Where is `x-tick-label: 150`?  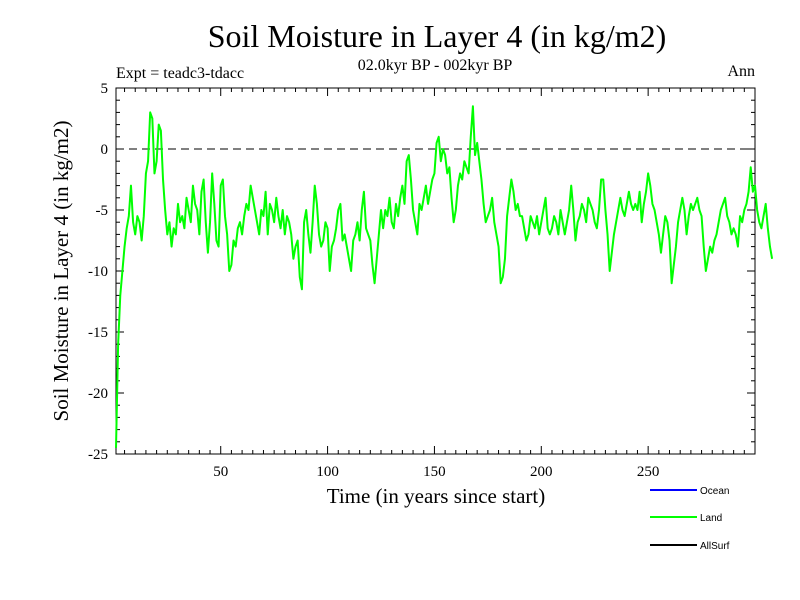
x-tick-label: 150 is located at coordinates (434, 472).